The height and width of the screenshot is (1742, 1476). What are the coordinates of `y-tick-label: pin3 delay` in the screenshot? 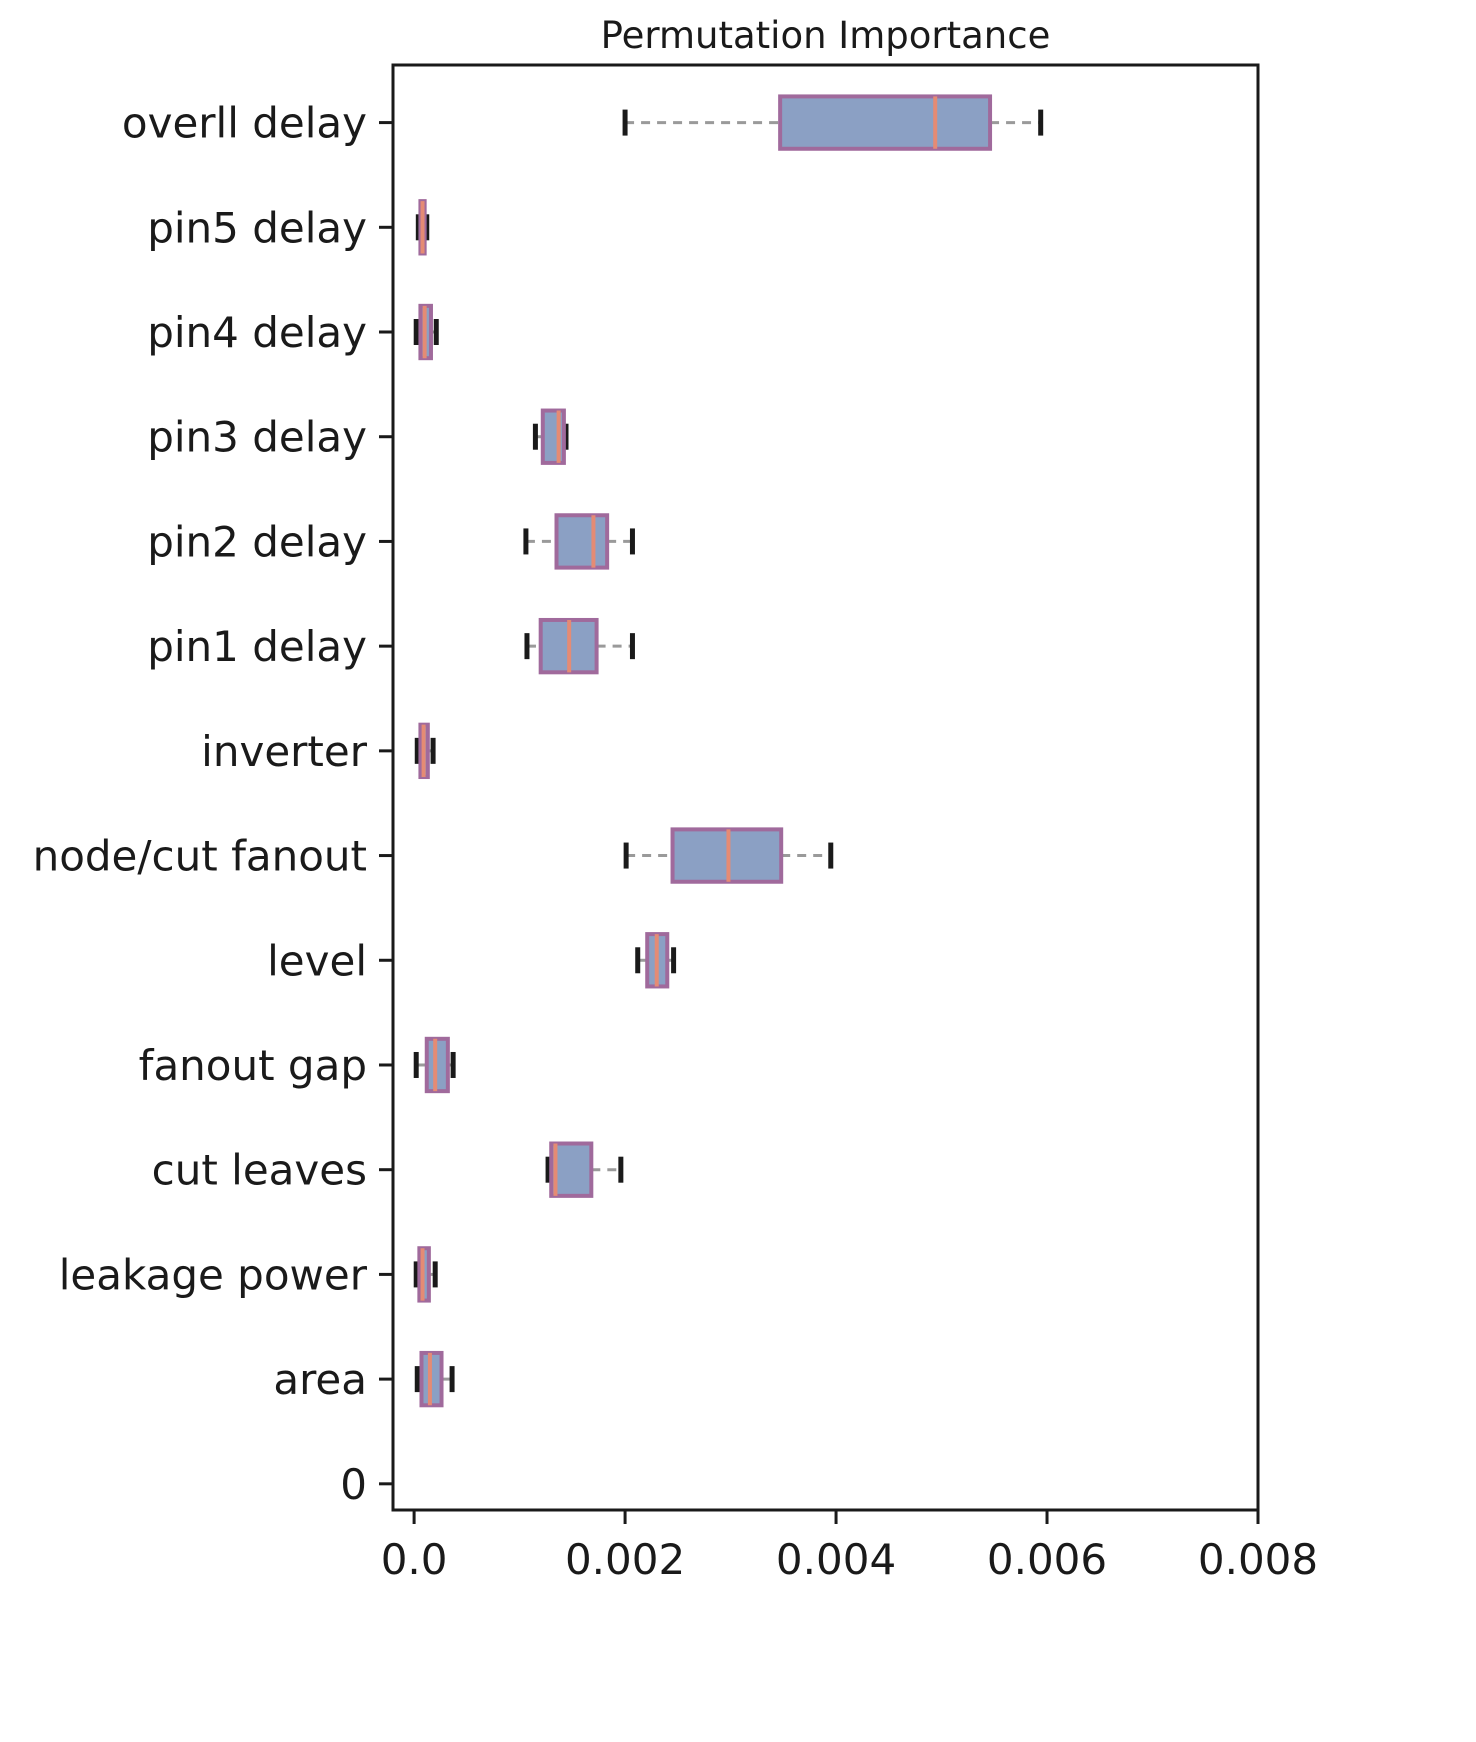 It's located at (257, 437).